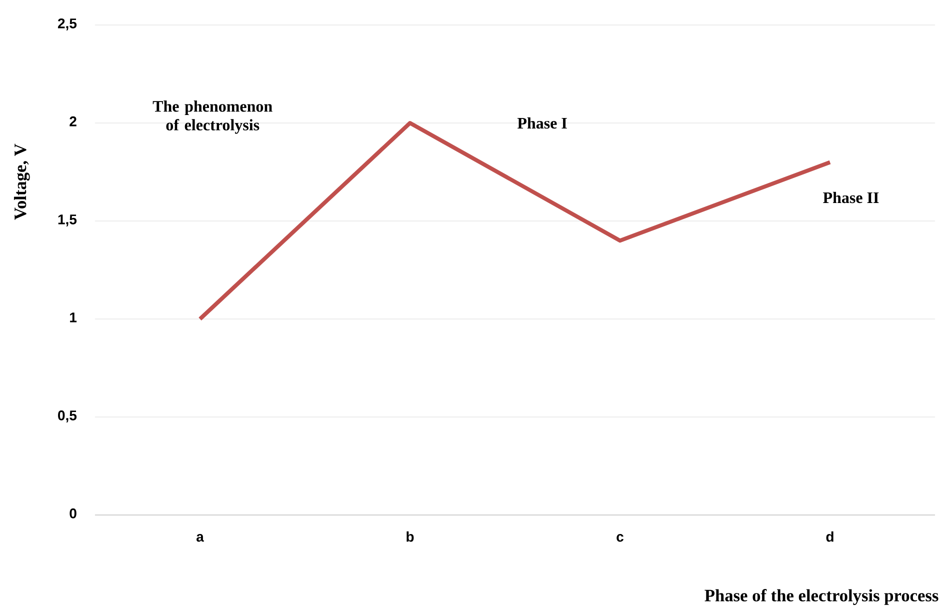 Image resolution: width=947 pixels, height=608 pixels. I want to click on x-tick-label: a, so click(200, 538).